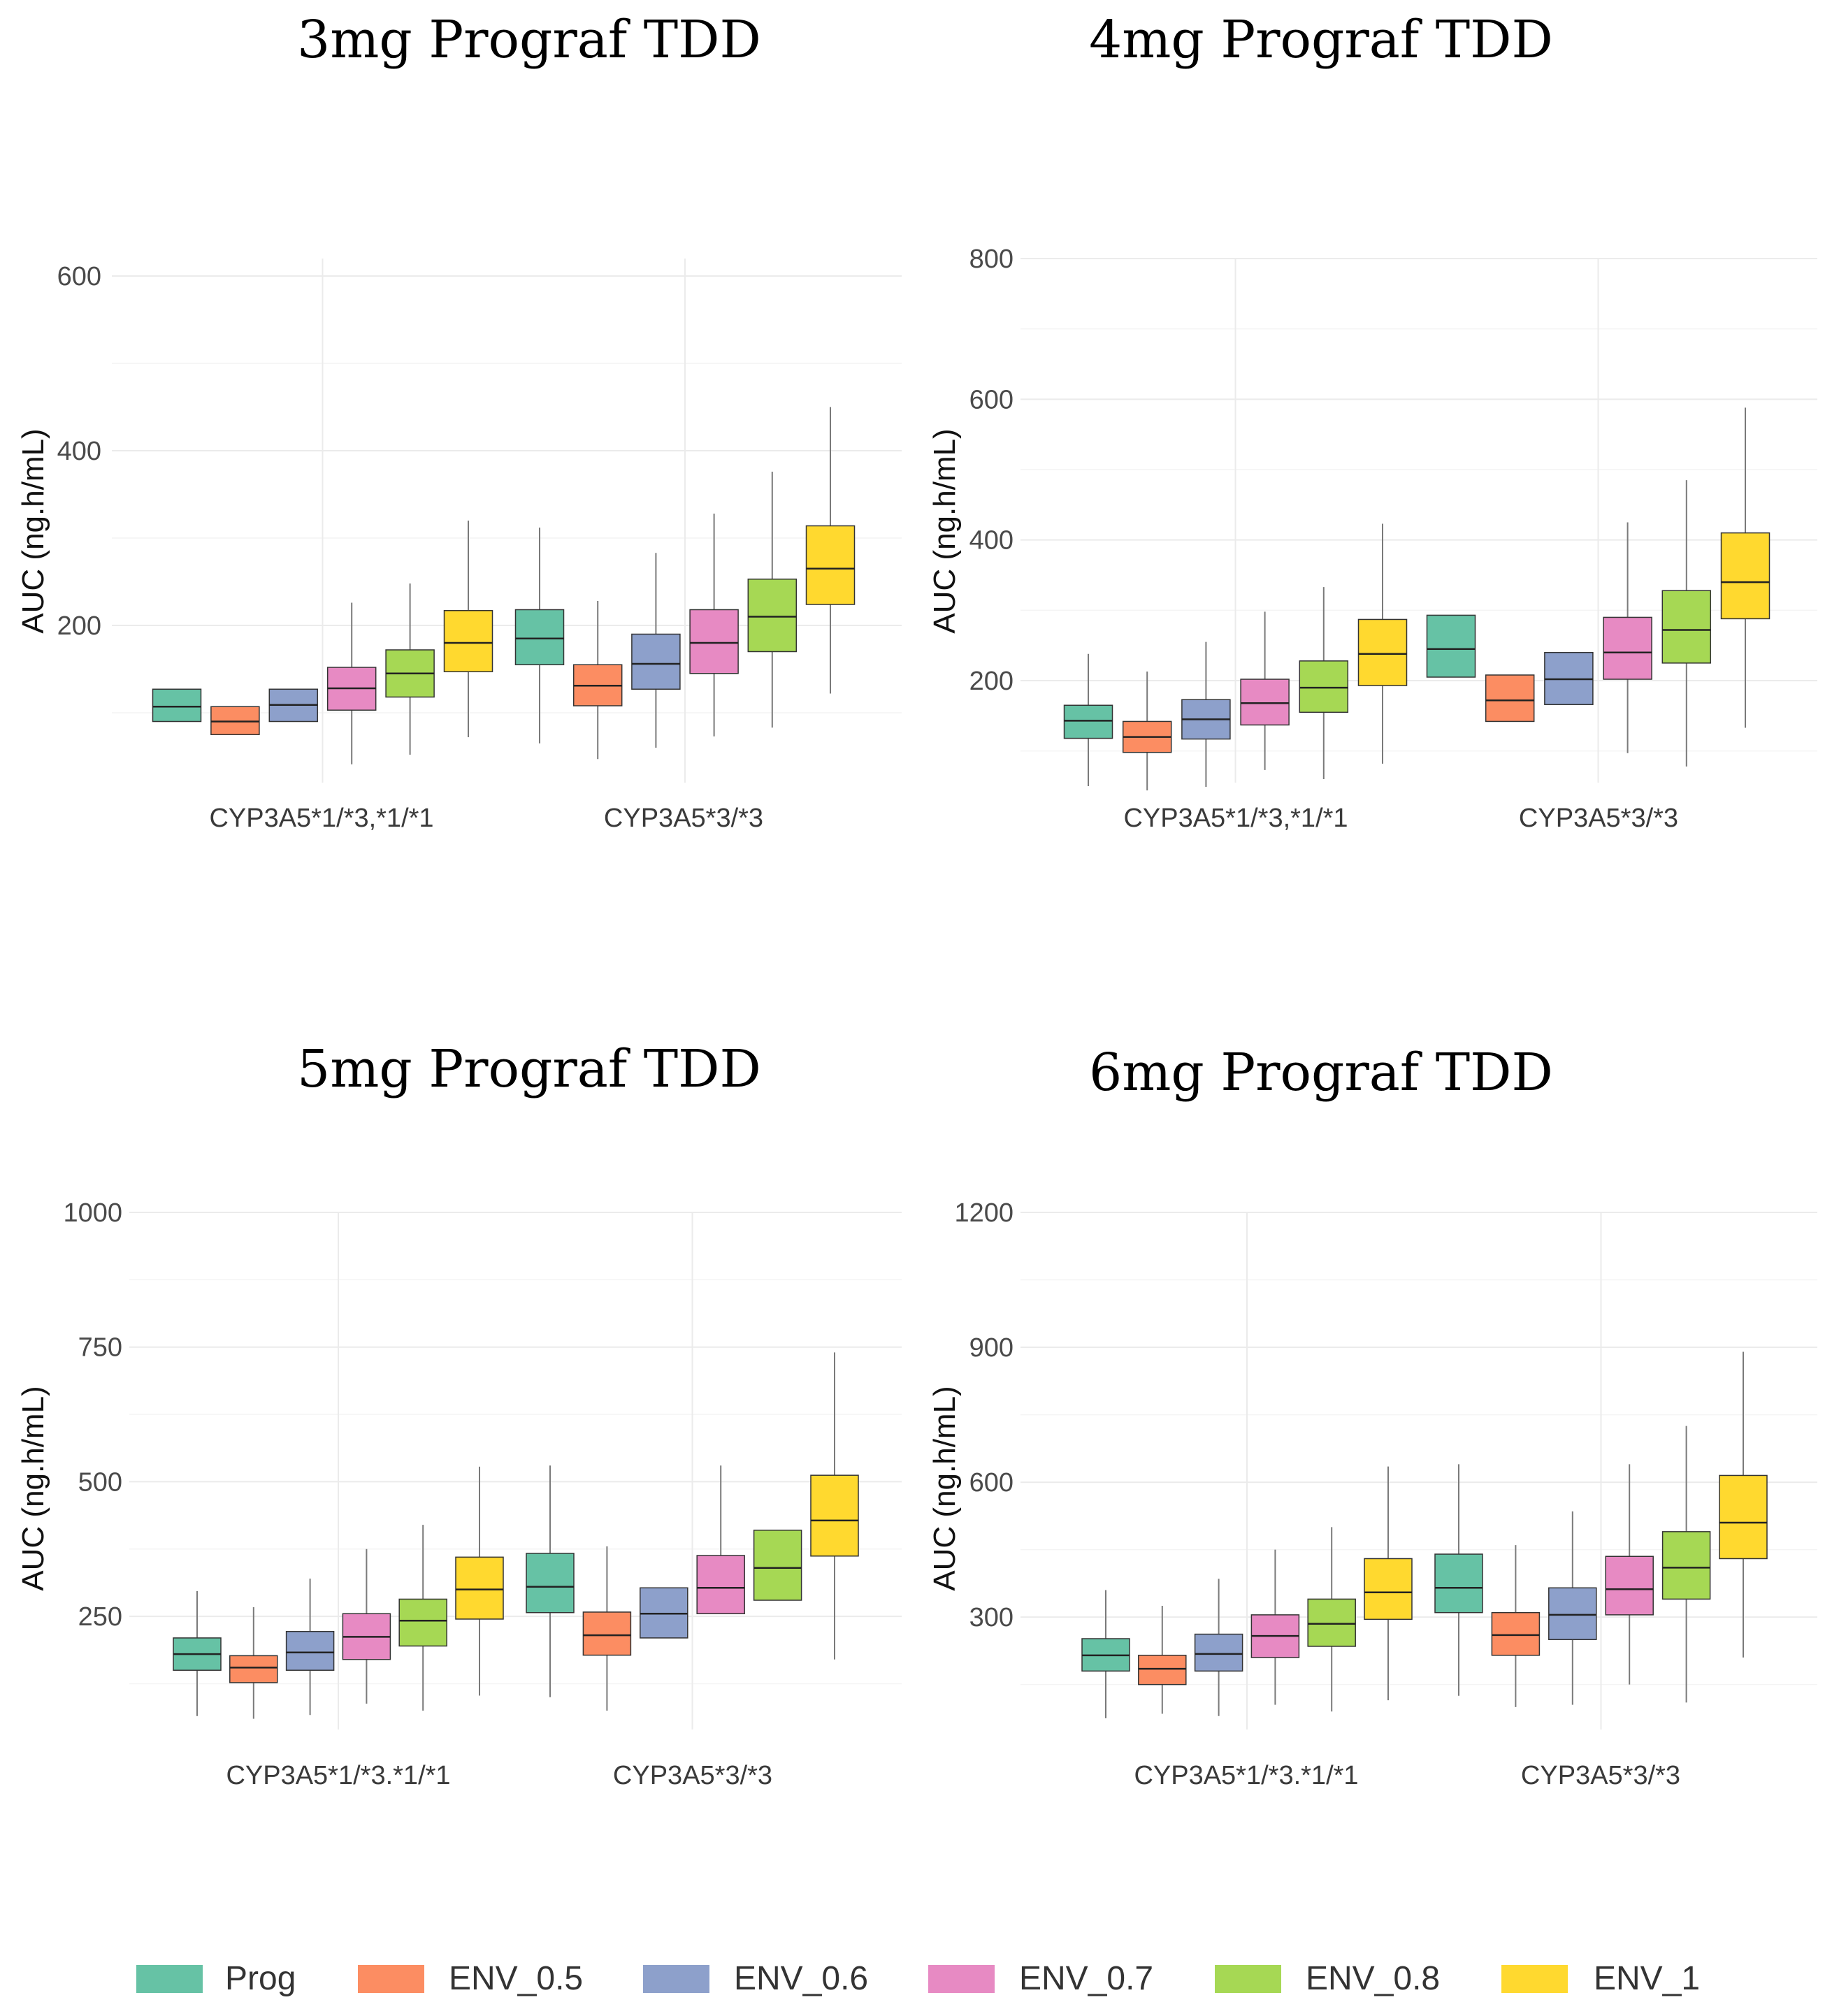  Describe the element at coordinates (1647, 1978) in the screenshot. I see `legend-label: ENV_1` at that location.